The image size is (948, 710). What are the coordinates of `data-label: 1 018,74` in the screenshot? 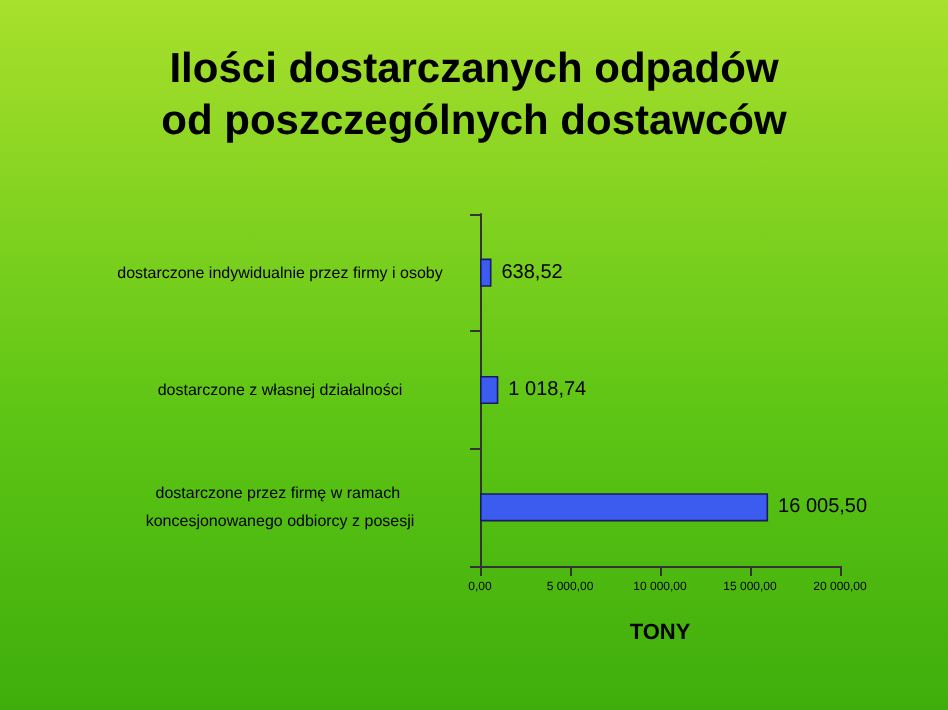 It's located at (548, 390).